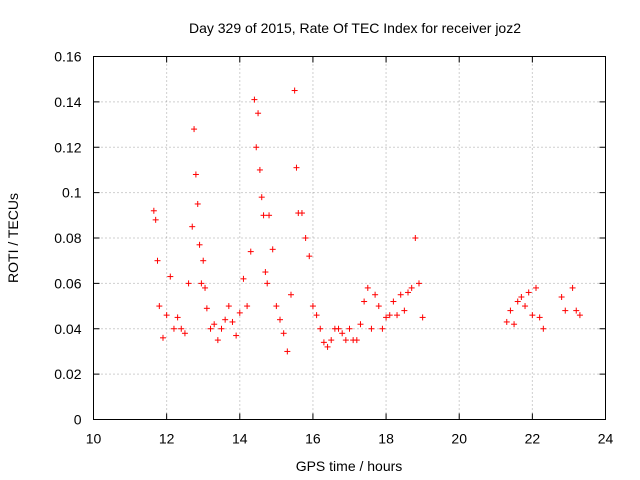 The image size is (640, 480). What do you see at coordinates (67, 238) in the screenshot?
I see `y-tick-label: 0.08` at bounding box center [67, 238].